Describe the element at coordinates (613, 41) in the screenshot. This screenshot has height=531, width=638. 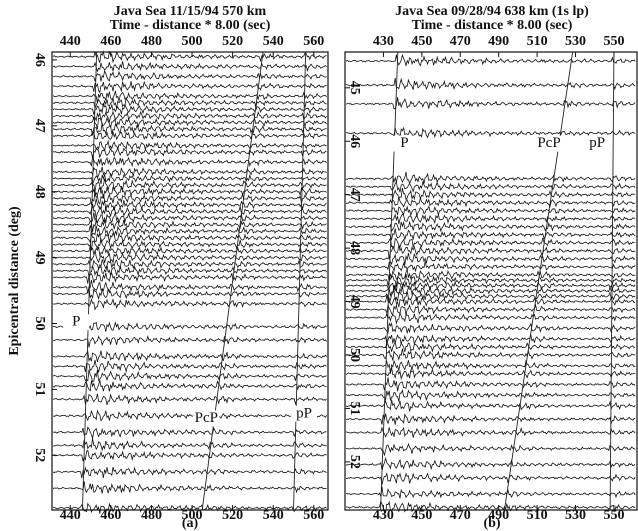
I see `x-tick-label-top: 550` at that location.